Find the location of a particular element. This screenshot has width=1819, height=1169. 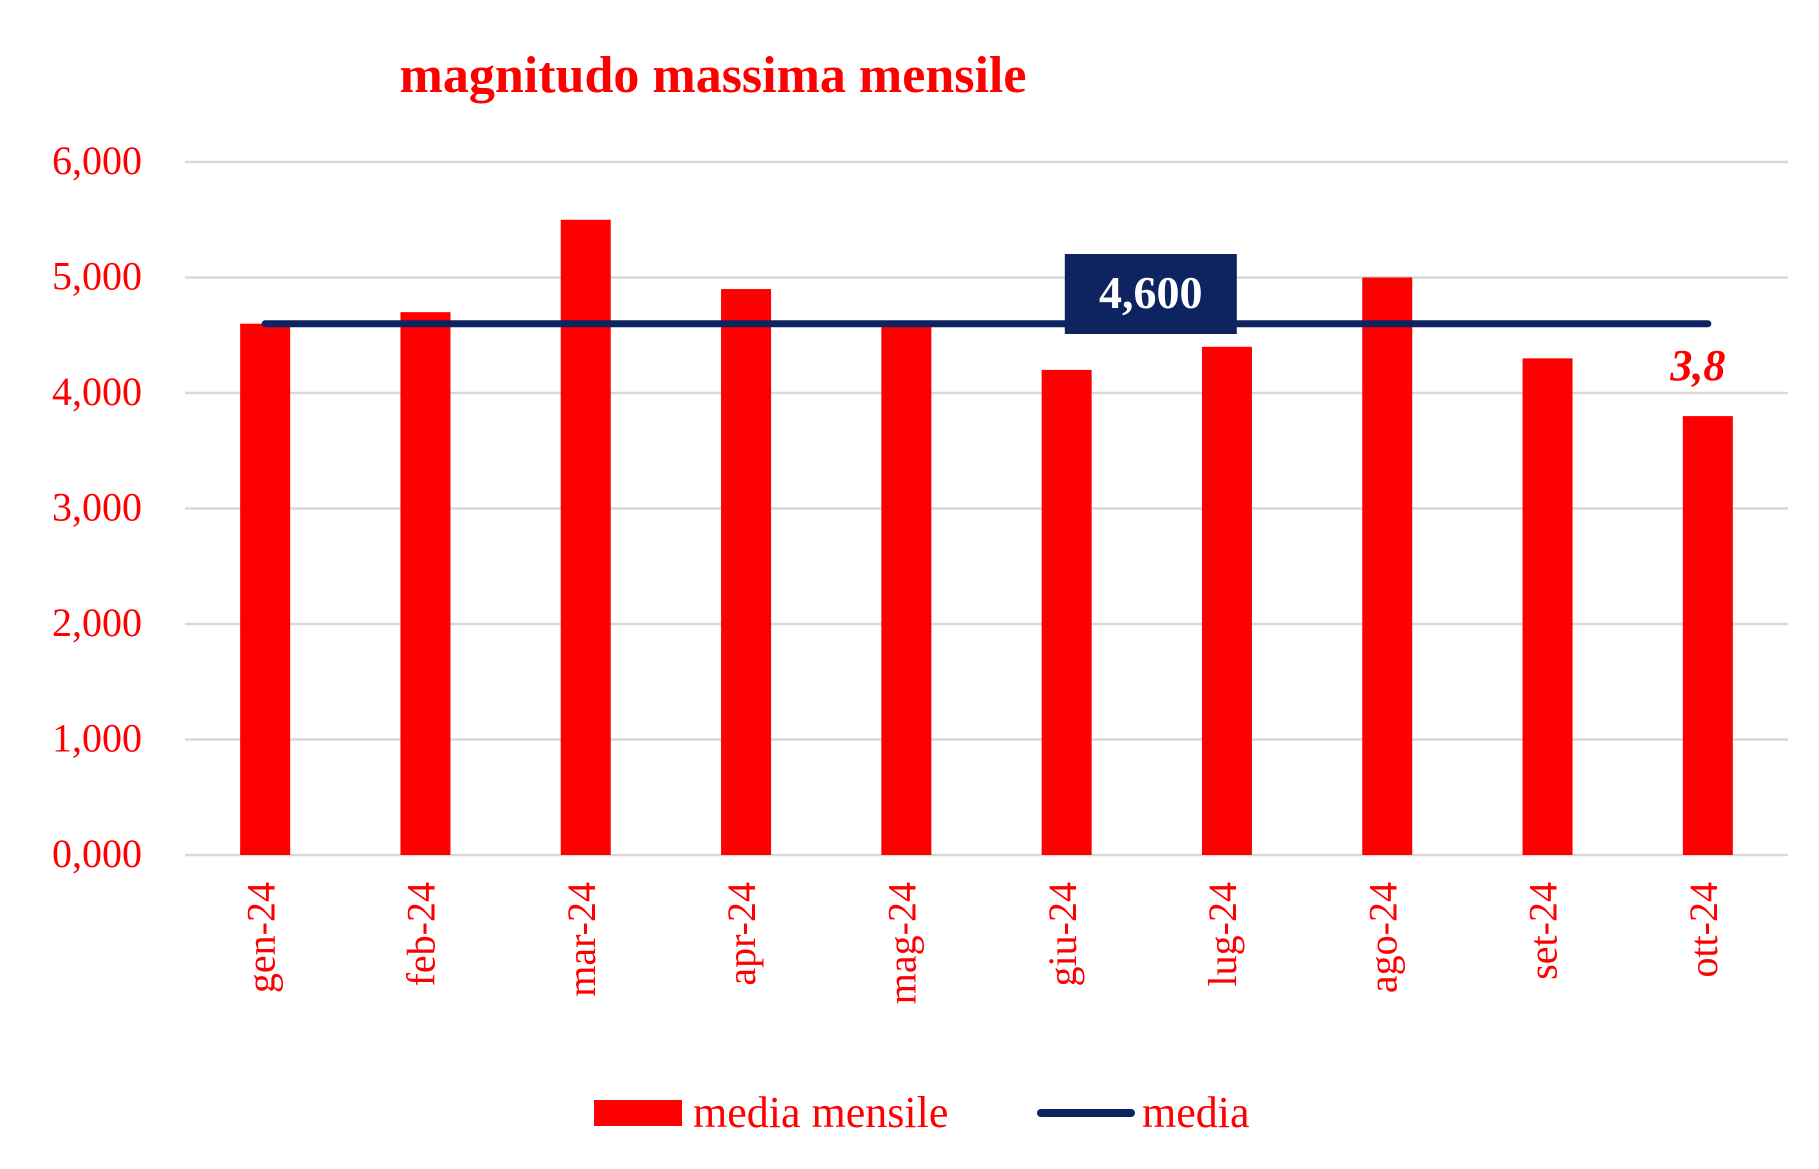

y-tick-label: 0,000 is located at coordinates (97, 853).